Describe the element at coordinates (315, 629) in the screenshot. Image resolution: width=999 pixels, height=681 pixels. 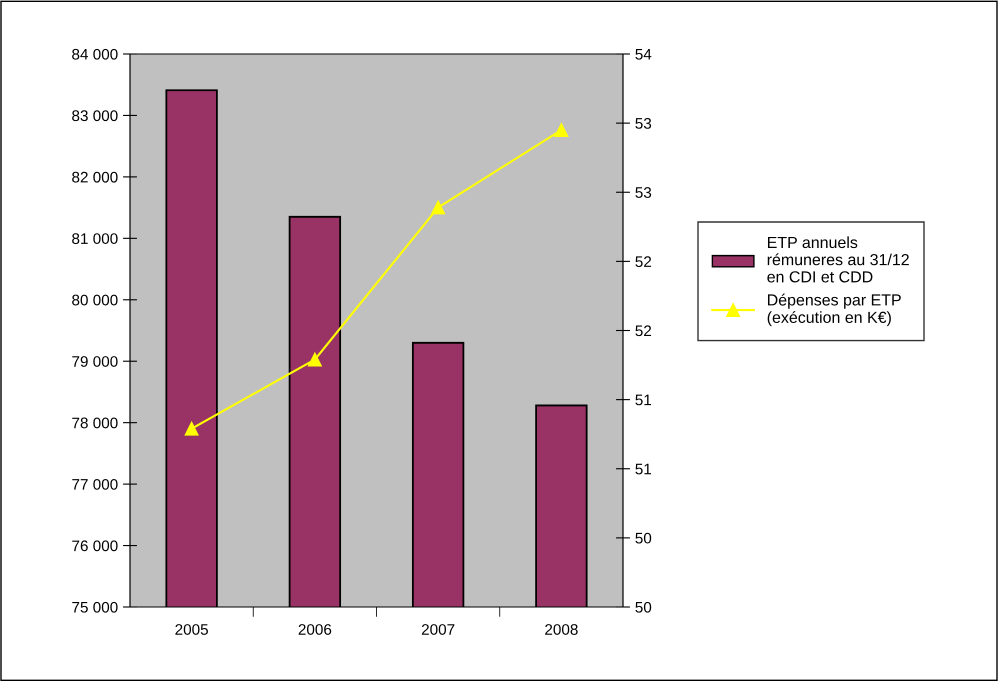
I see `x-tick-label: 2006` at that location.